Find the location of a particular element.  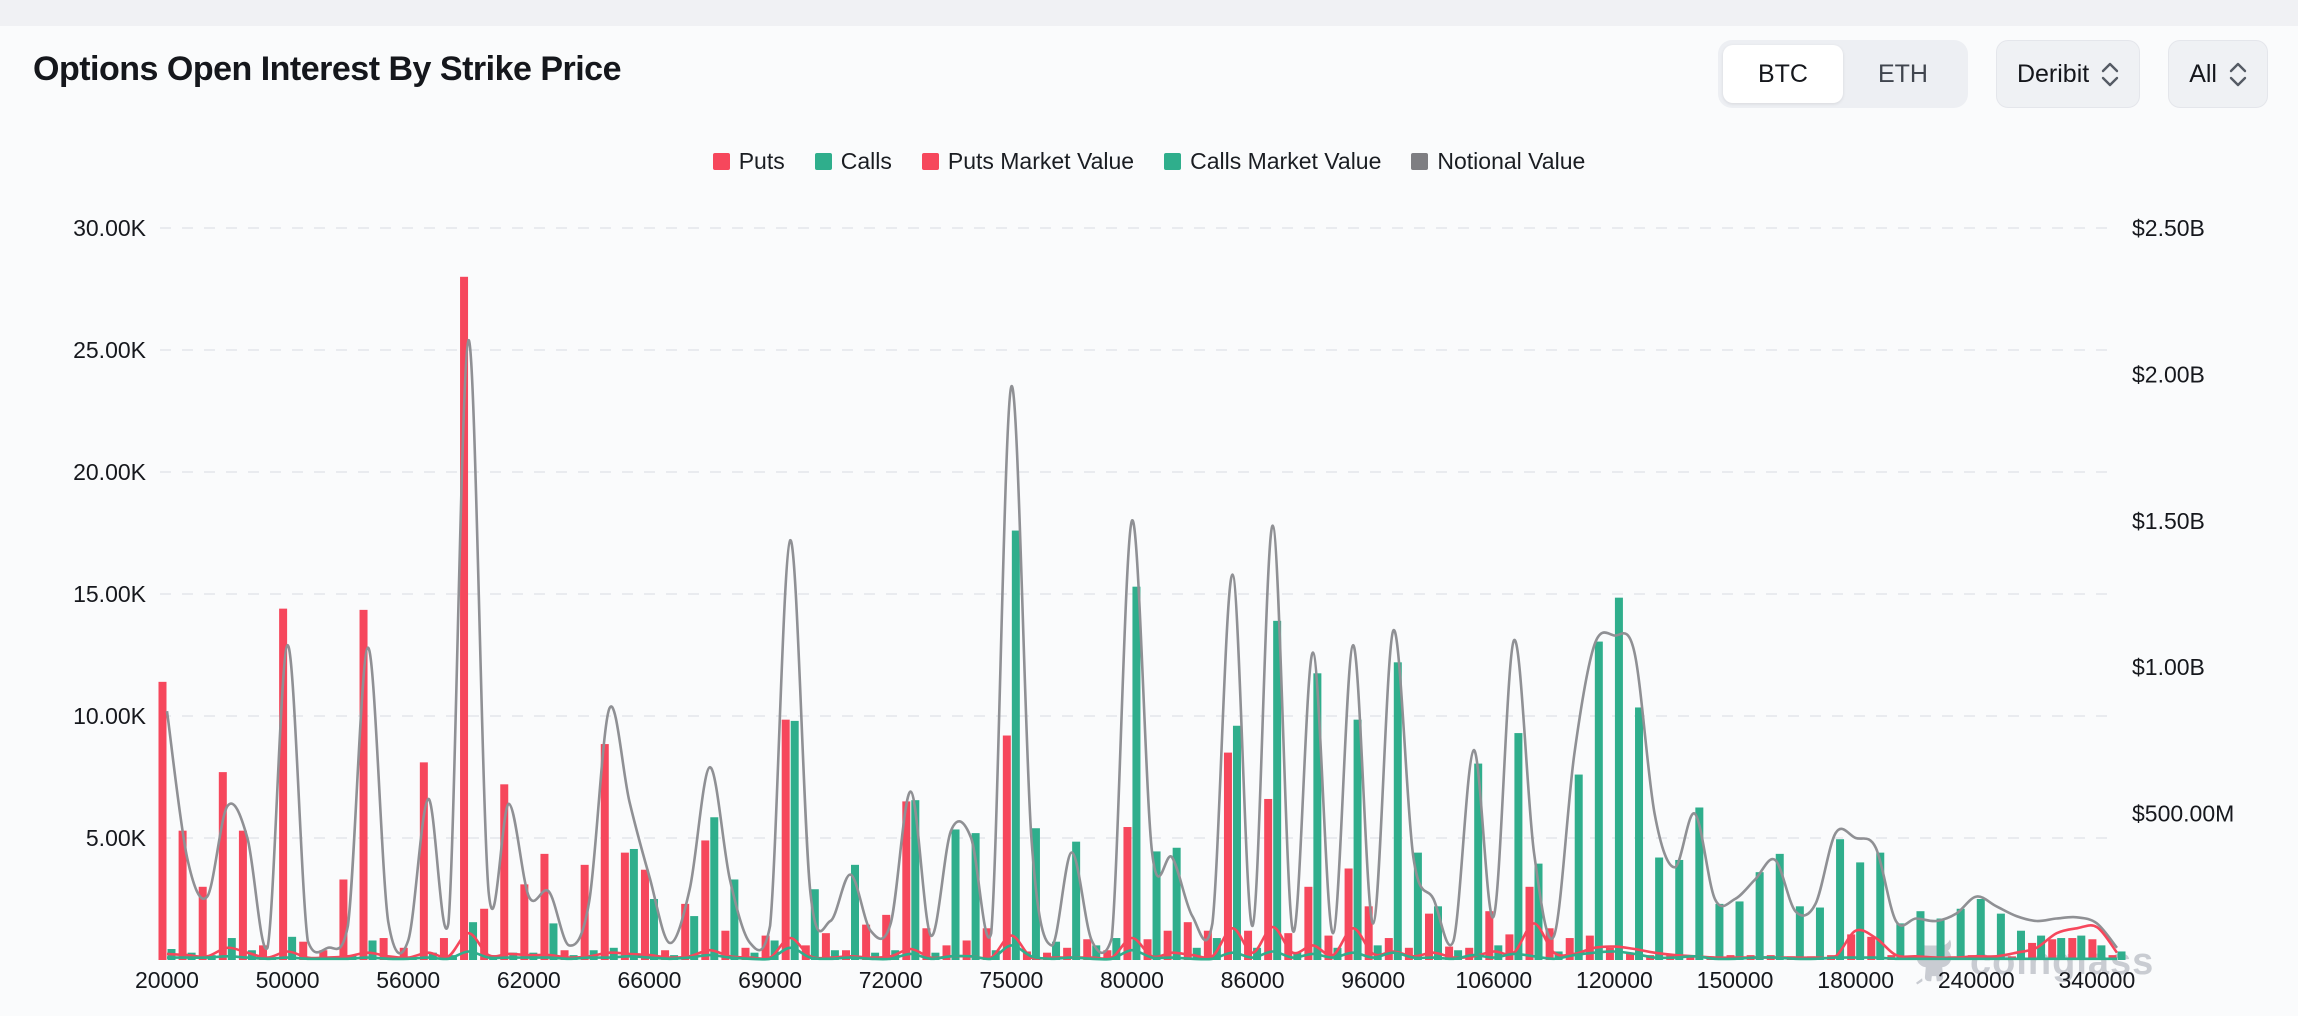

toggle-btc-button: BTC is located at coordinates (1782, 74).